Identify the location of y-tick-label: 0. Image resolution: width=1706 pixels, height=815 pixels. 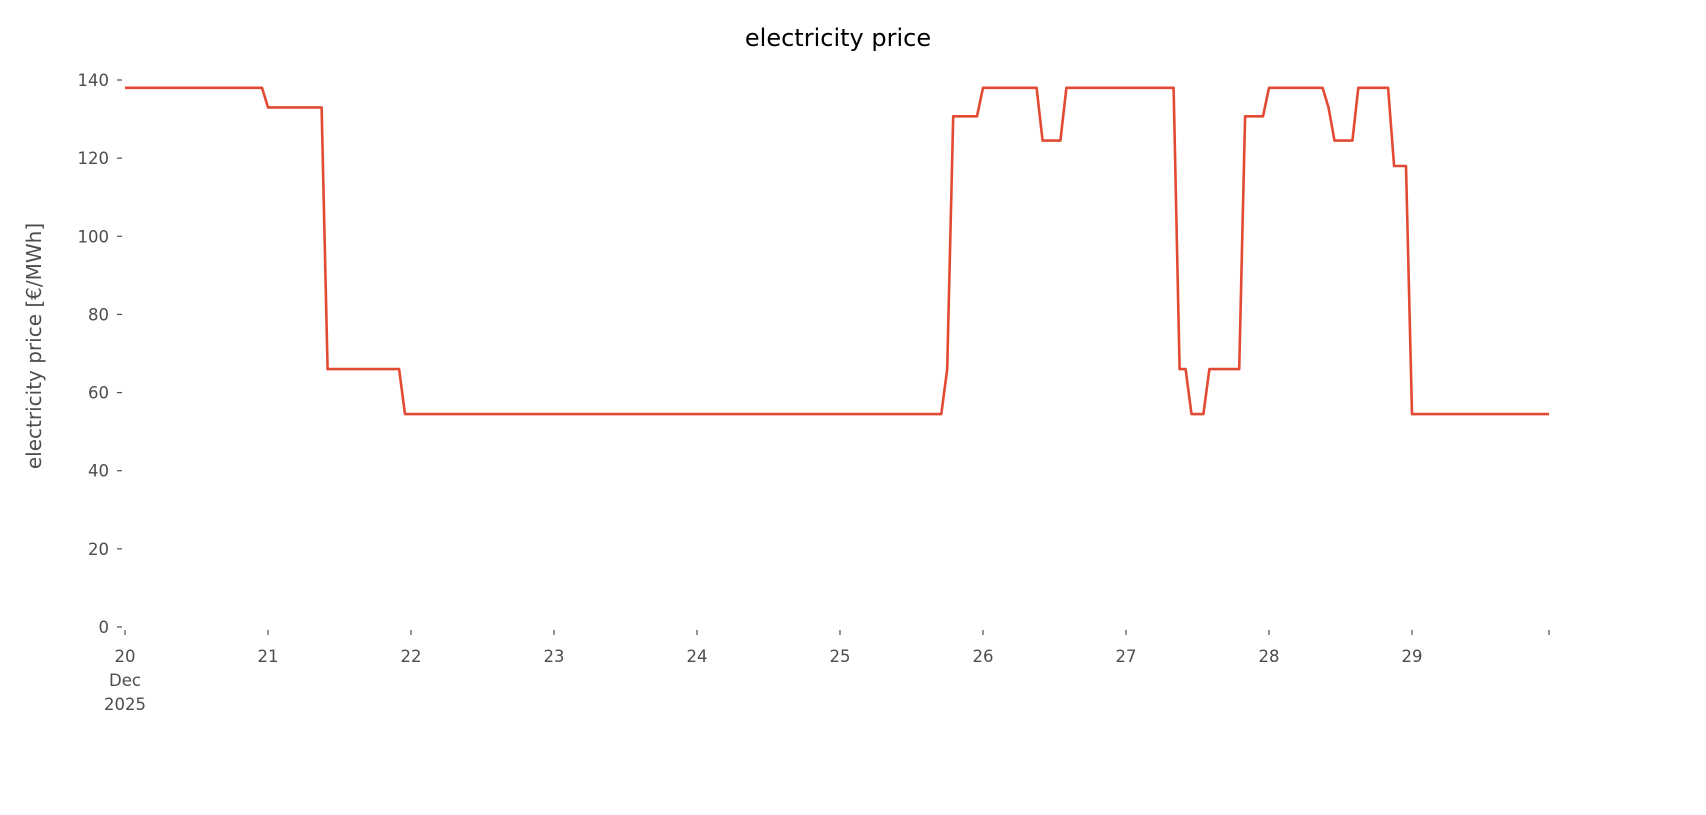
(104, 627).